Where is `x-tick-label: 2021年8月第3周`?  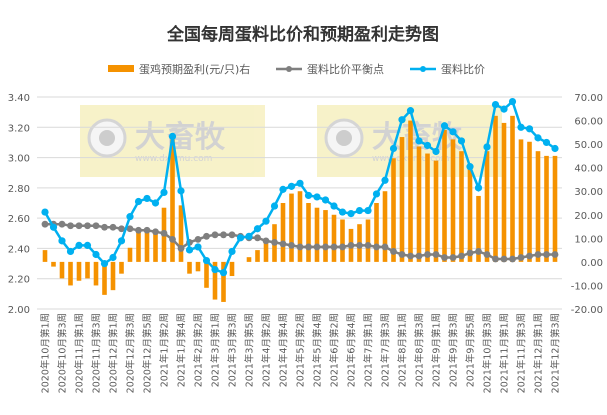 x-tick-label: 2021年8月第3周 is located at coordinates (420, 350).